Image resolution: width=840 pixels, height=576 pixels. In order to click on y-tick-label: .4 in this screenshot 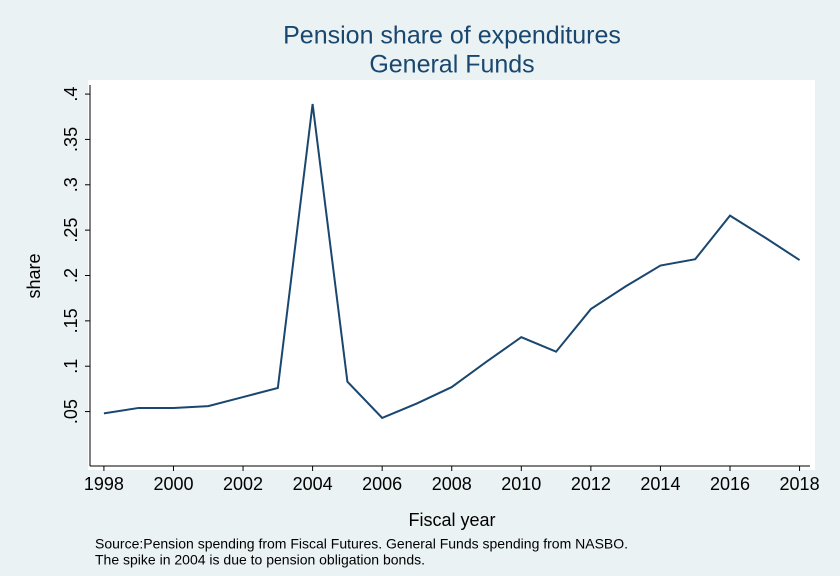, I will do `click(71, 94)`.